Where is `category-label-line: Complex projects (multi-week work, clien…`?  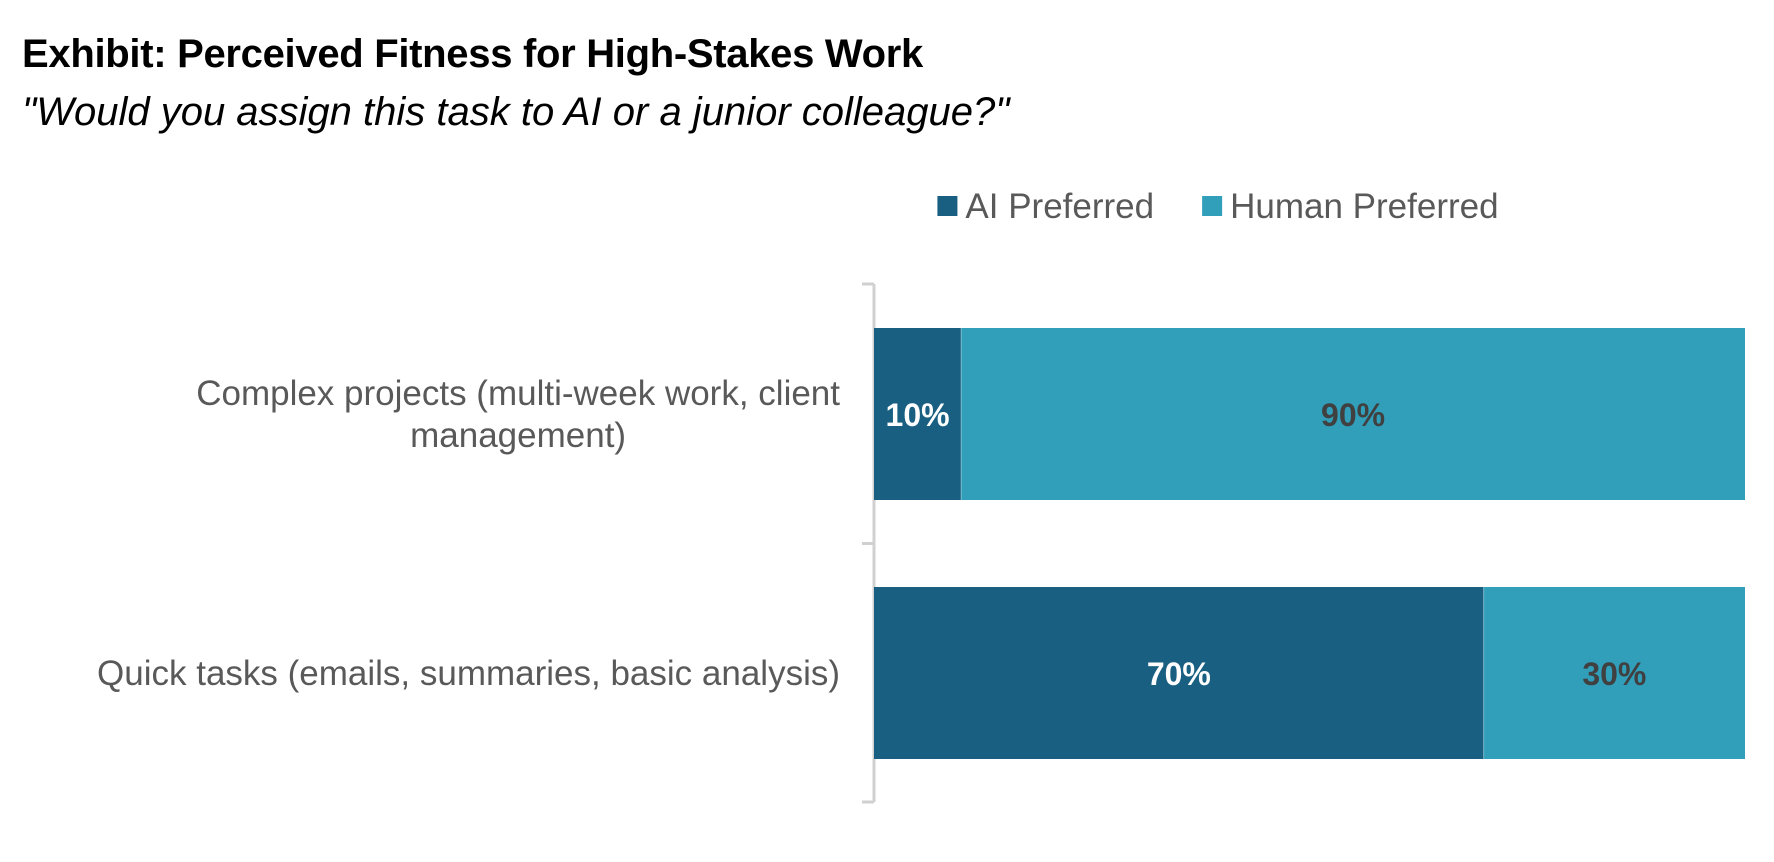 category-label-line: Complex projects (multi-week work, clien… is located at coordinates (518, 393).